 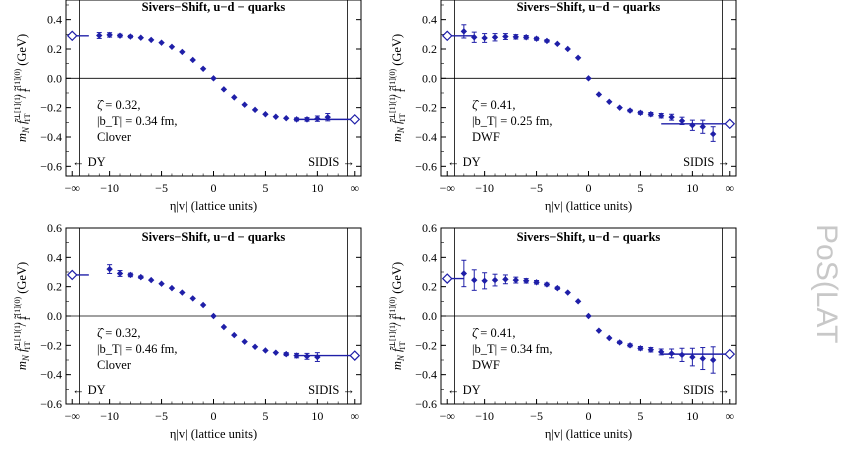 What do you see at coordinates (317, 188) in the screenshot?
I see `x-tick-label: 10` at bounding box center [317, 188].